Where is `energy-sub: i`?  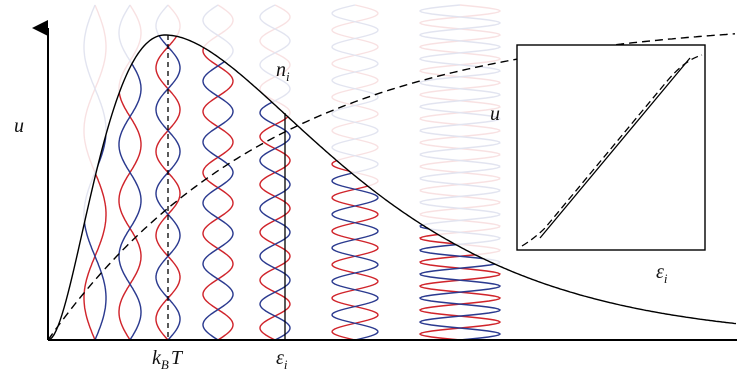
energy-sub: i is located at coordinates (286, 364).